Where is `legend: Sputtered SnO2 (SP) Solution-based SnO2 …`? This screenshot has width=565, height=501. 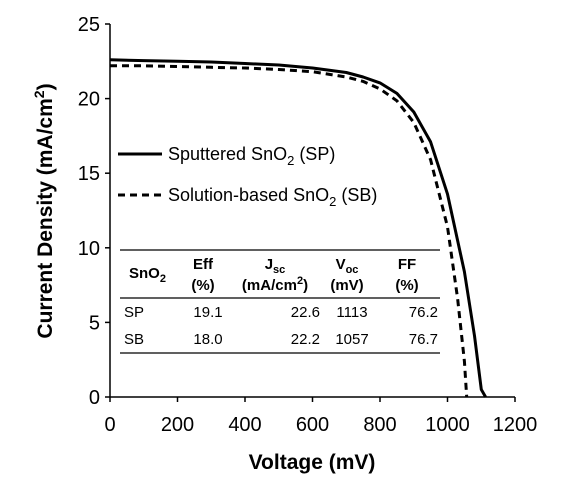
legend: Sputtered SnO2 (SP) Solution-based SnO2 … is located at coordinates (247, 176).